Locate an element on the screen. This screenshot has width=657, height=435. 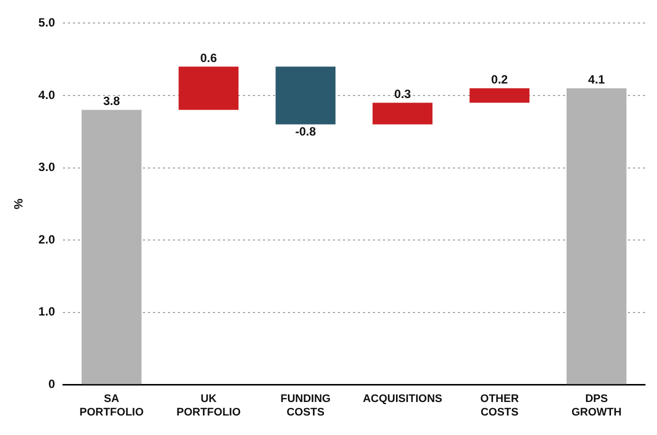
x-tick-label: UK PORTFOLIO is located at coordinates (209, 405).